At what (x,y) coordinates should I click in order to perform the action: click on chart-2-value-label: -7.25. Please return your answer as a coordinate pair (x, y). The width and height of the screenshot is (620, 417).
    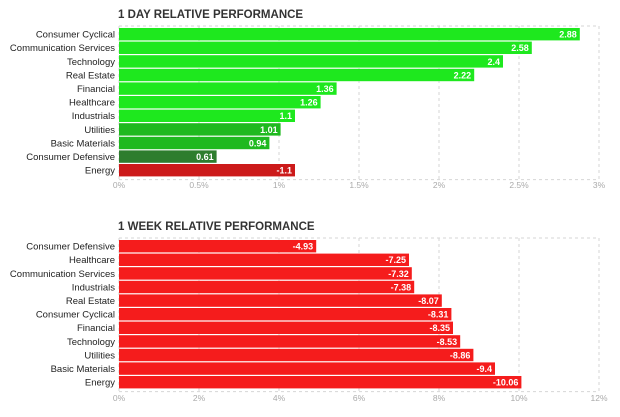
    Looking at the image, I should click on (395, 260).